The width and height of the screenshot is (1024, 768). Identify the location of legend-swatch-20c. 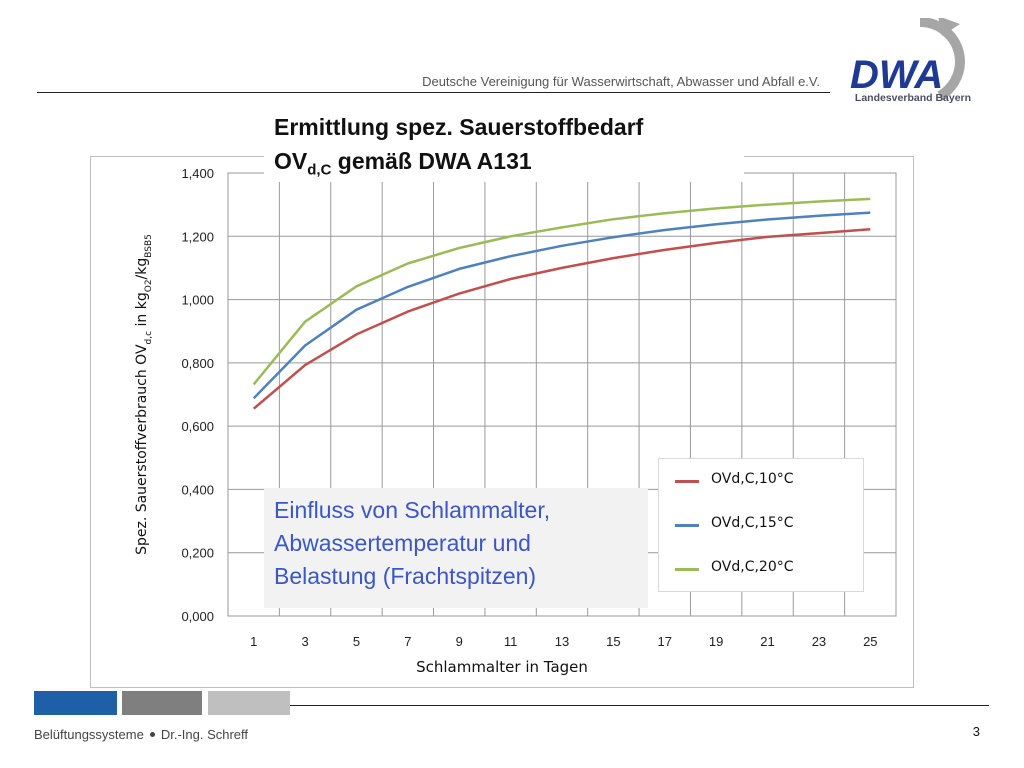
(687, 569).